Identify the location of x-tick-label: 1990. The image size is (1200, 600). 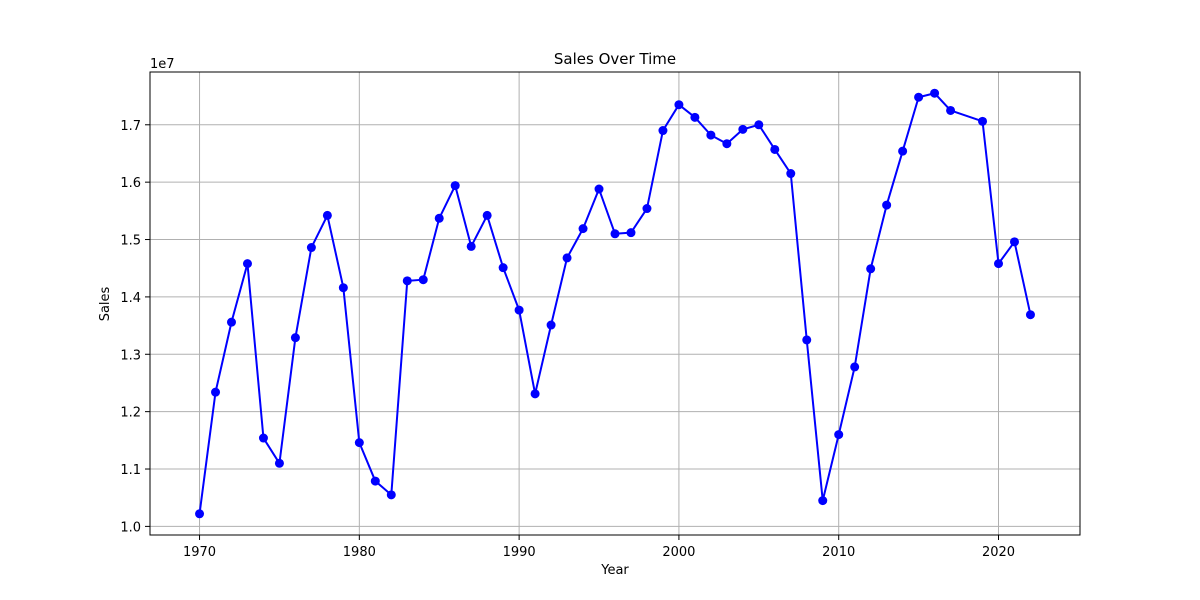
(519, 552).